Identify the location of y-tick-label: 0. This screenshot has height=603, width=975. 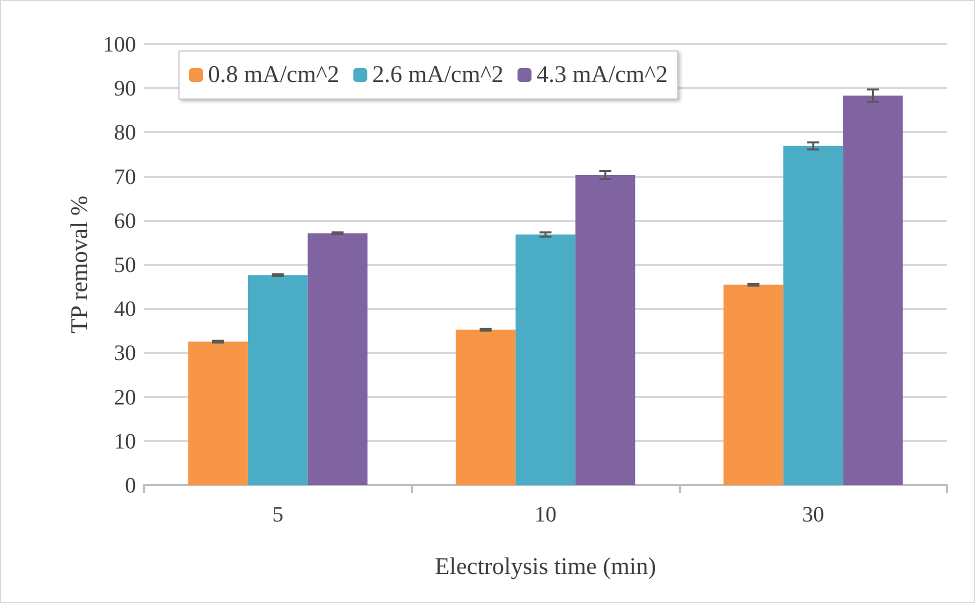
(130, 485).